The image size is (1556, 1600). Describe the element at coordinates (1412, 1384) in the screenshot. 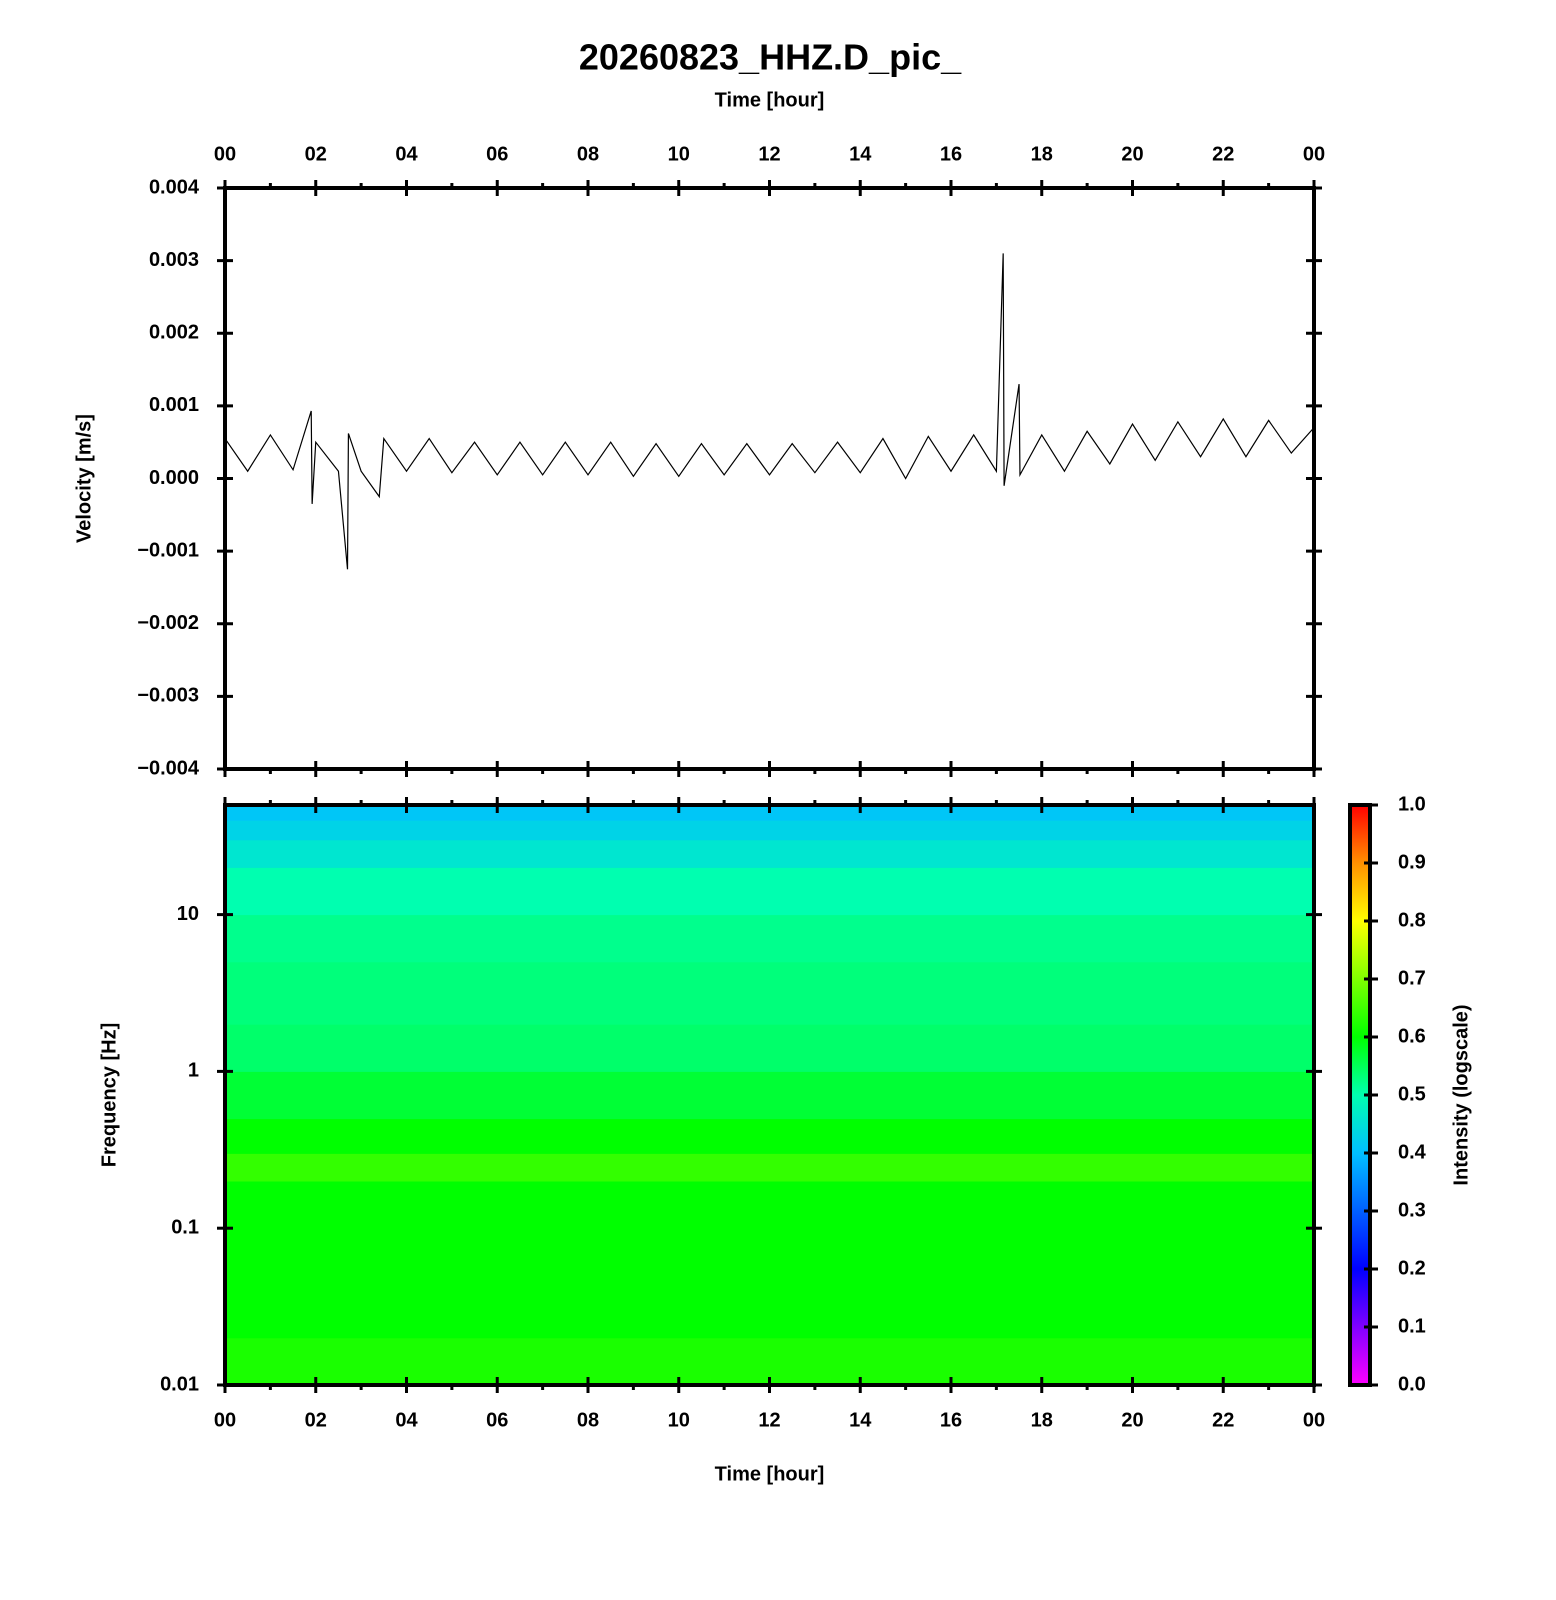

I see `colorbar-tick-label: 0.0` at that location.